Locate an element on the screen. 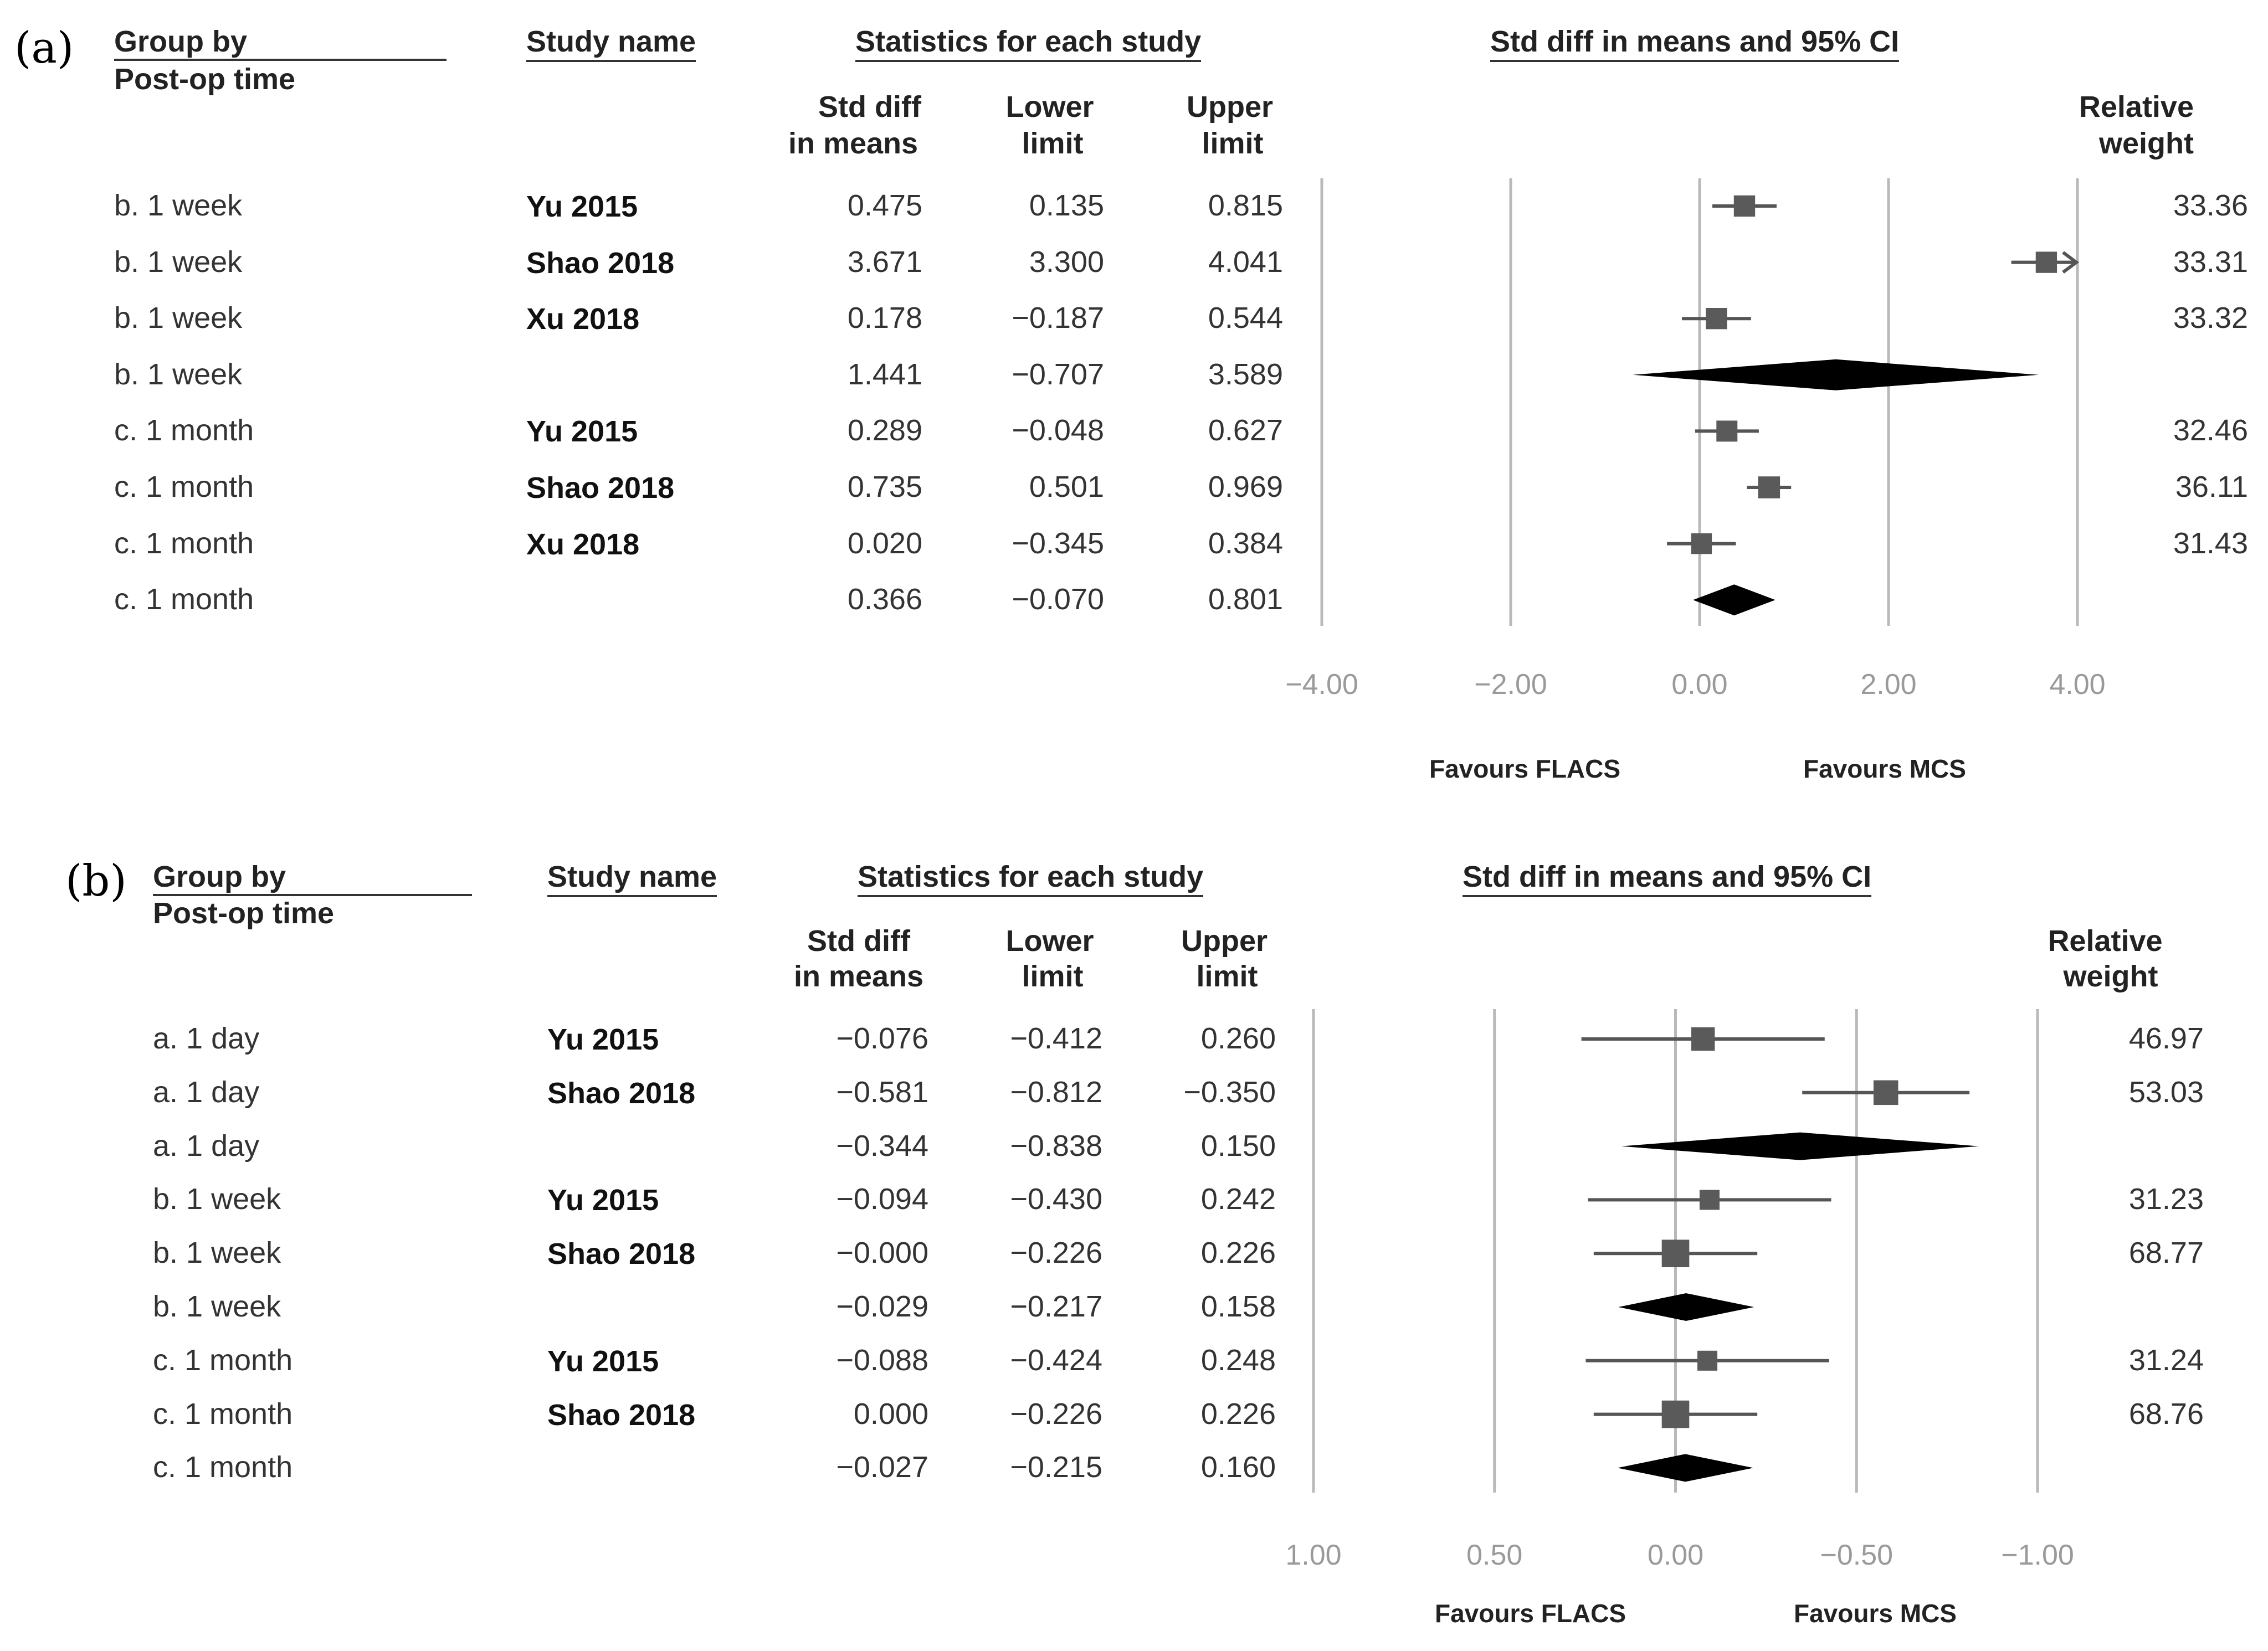  truncation-arrow is located at coordinates (2070, 262).